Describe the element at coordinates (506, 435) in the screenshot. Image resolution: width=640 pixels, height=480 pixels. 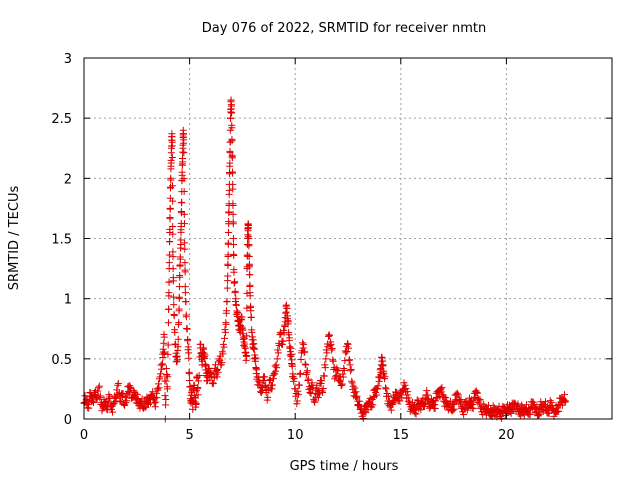
I see `x-tick-label: 20` at that location.